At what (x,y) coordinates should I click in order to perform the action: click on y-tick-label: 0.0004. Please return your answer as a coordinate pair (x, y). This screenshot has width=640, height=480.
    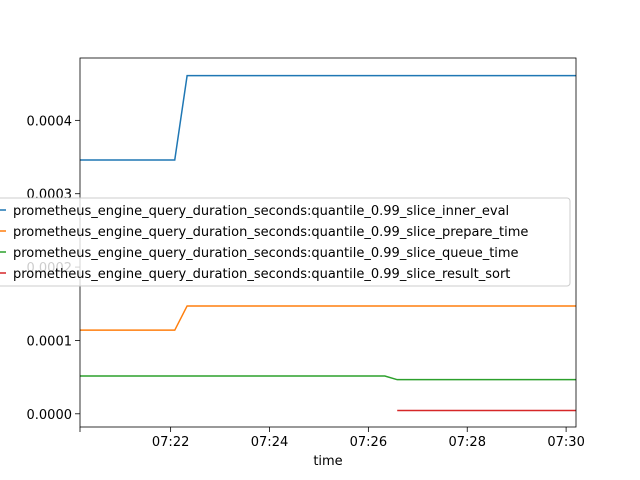
    Looking at the image, I should click on (50, 121).